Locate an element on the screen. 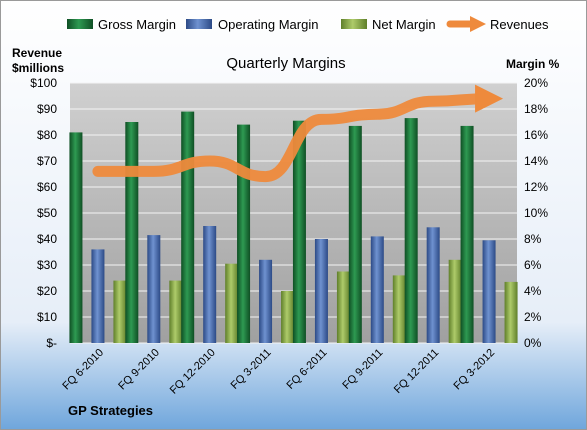  y-right-tick-label: 18% is located at coordinates (536, 109).